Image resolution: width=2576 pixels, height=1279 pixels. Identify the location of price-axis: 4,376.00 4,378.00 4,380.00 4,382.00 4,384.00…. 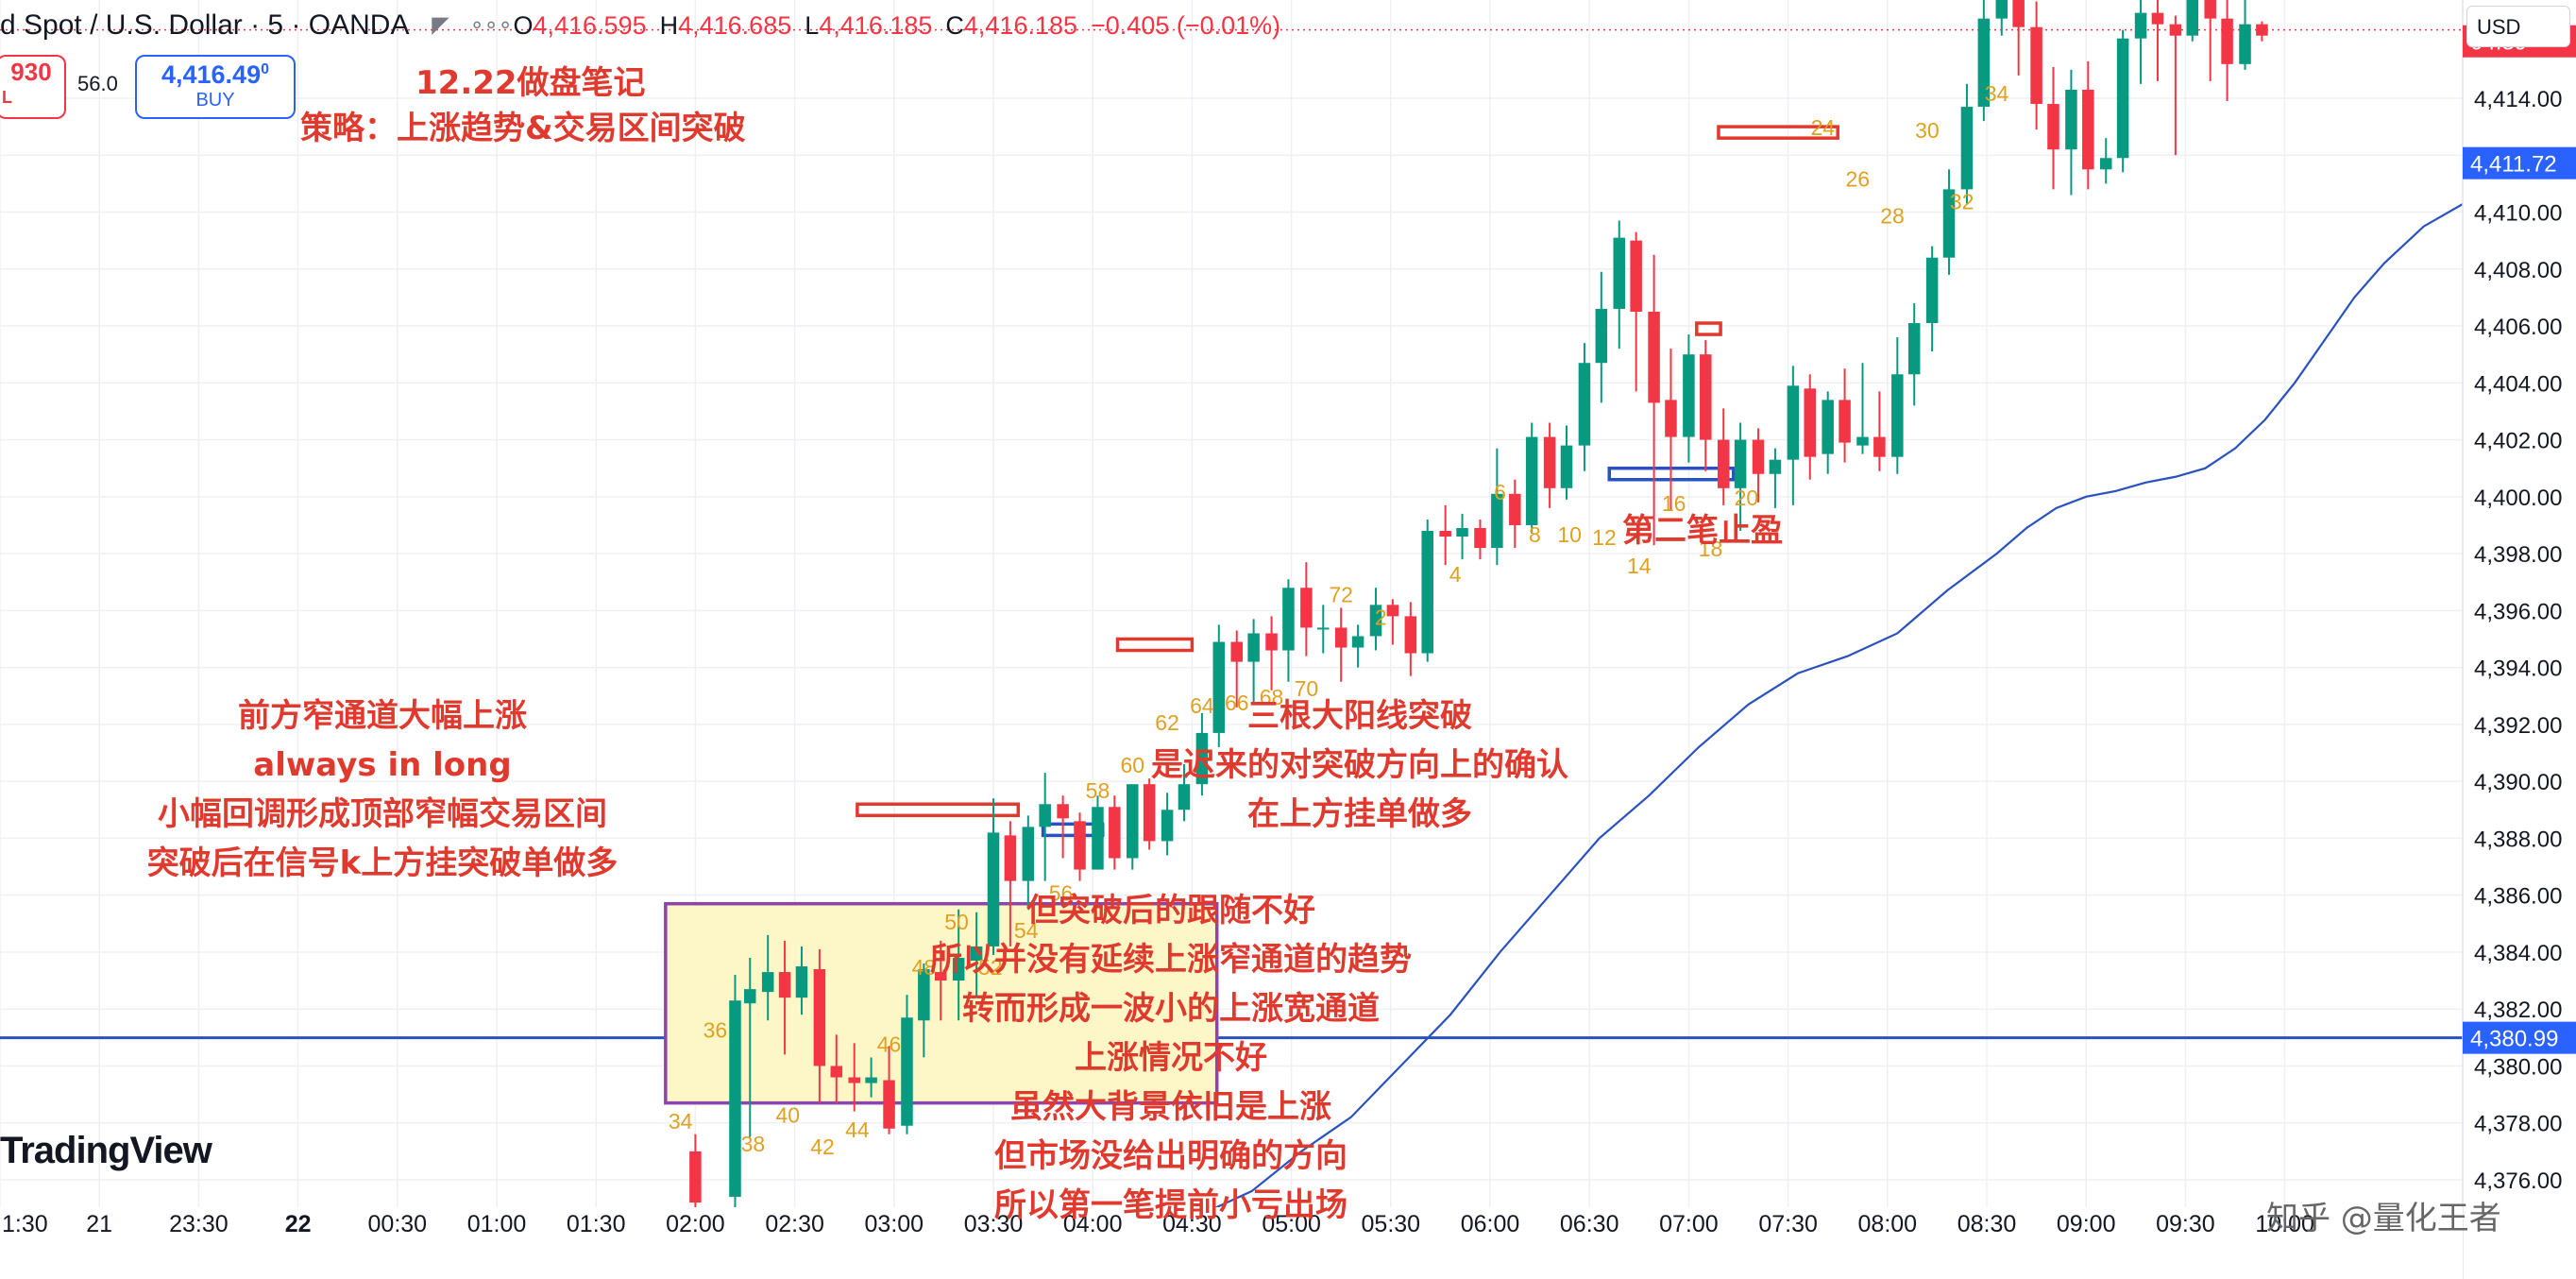
(2519, 639).